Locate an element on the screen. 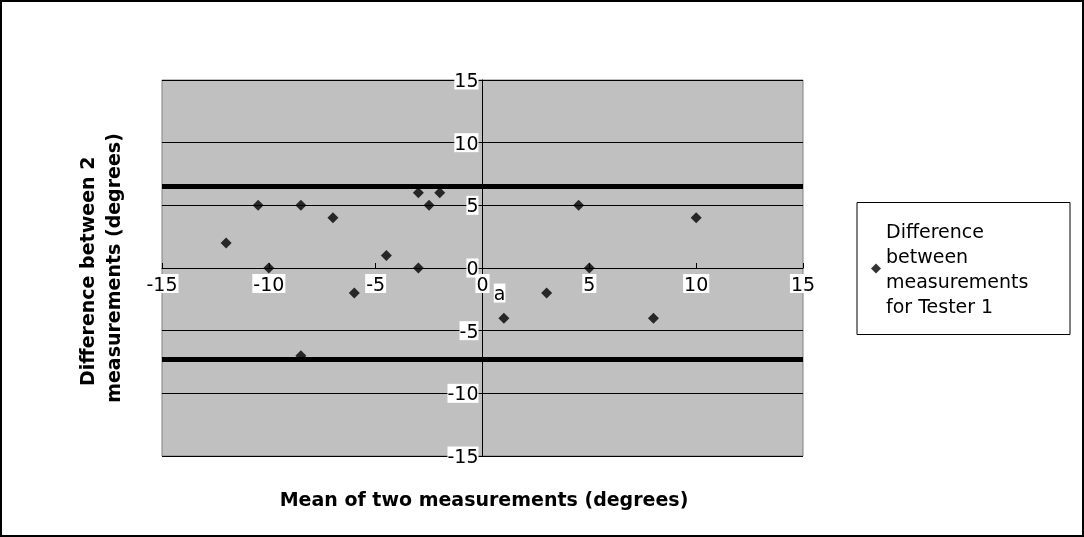  x-tick-label: 5 is located at coordinates (589, 283).